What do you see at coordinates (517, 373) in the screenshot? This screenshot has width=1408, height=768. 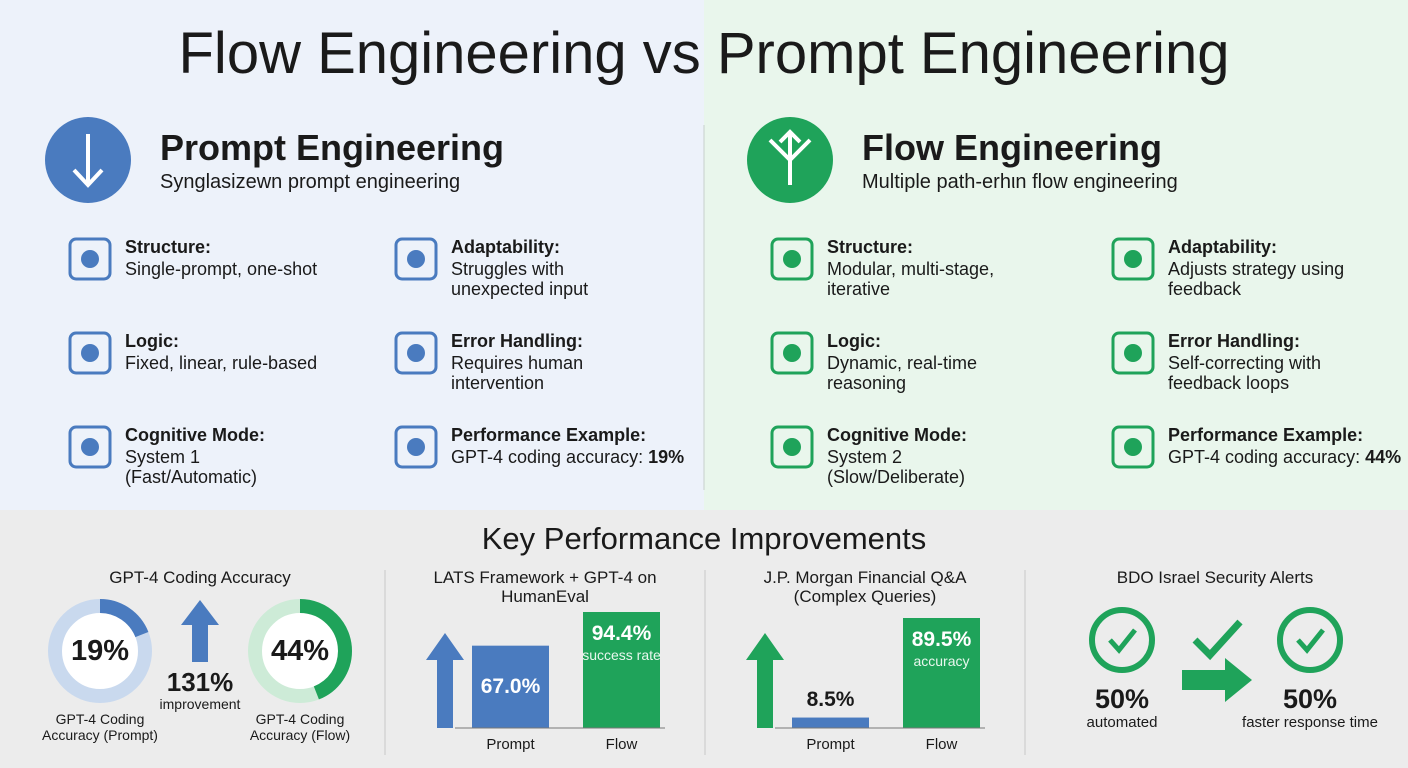 I see `item-text: Requires human intervention` at bounding box center [517, 373].